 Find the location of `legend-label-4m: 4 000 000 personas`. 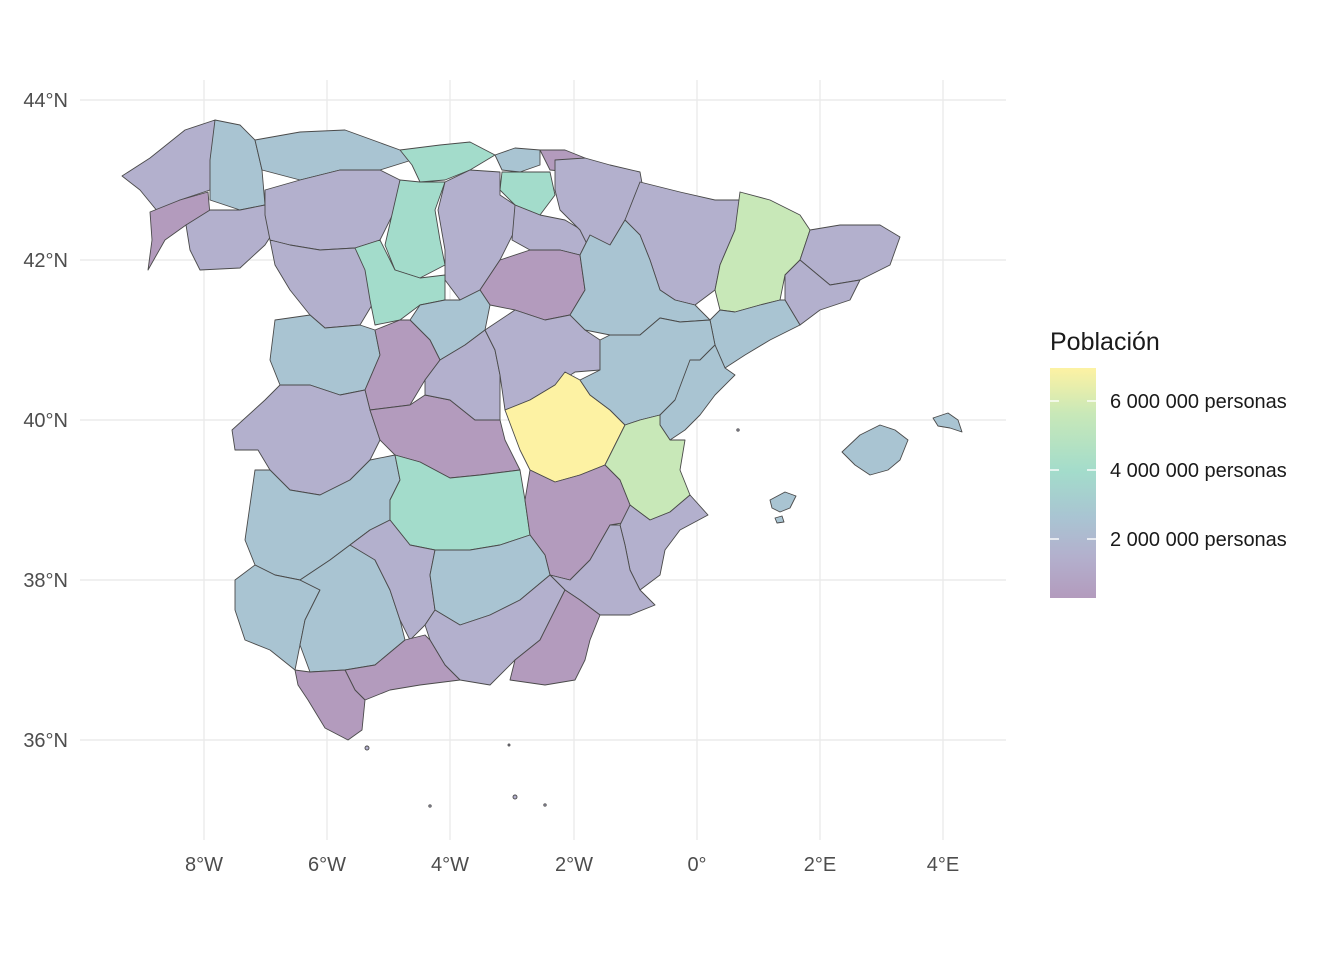

legend-label-4m: 4 000 000 personas is located at coordinates (1198, 471).